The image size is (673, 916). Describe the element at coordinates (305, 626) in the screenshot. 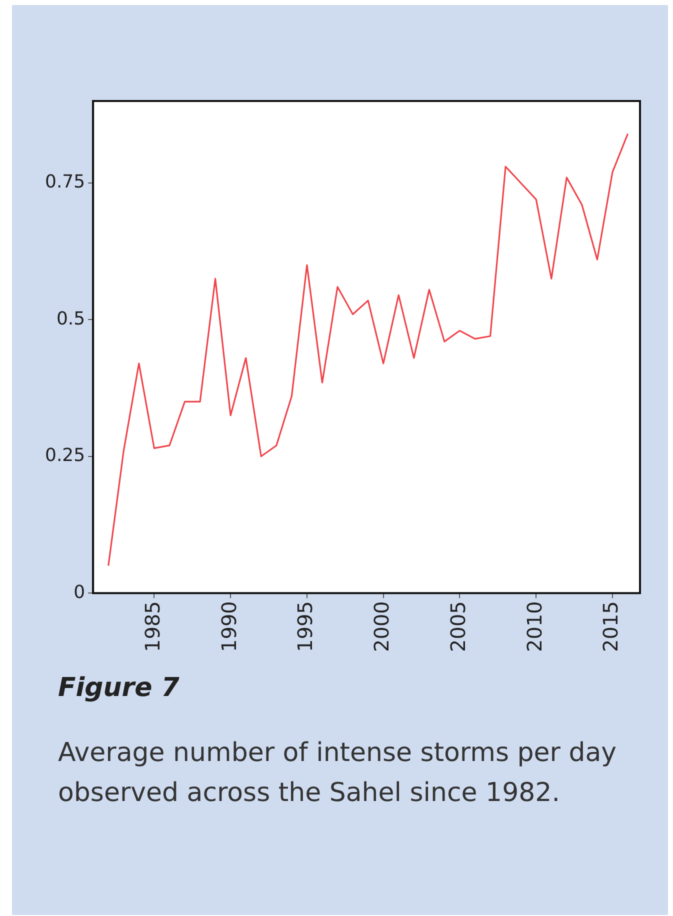

I see `x-tick-label: 1995` at that location.